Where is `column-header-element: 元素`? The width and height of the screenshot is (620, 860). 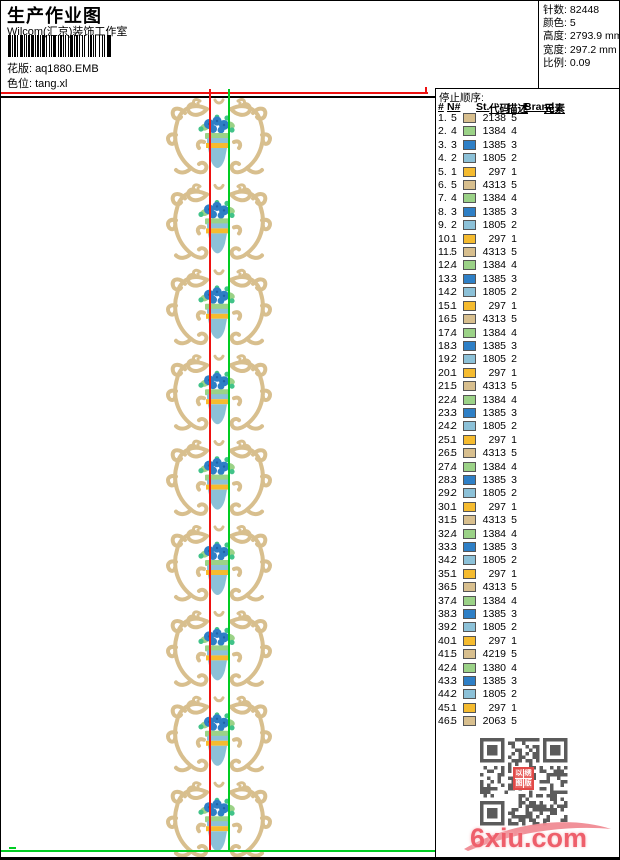 column-header-element: 元素 is located at coordinates (554, 109).